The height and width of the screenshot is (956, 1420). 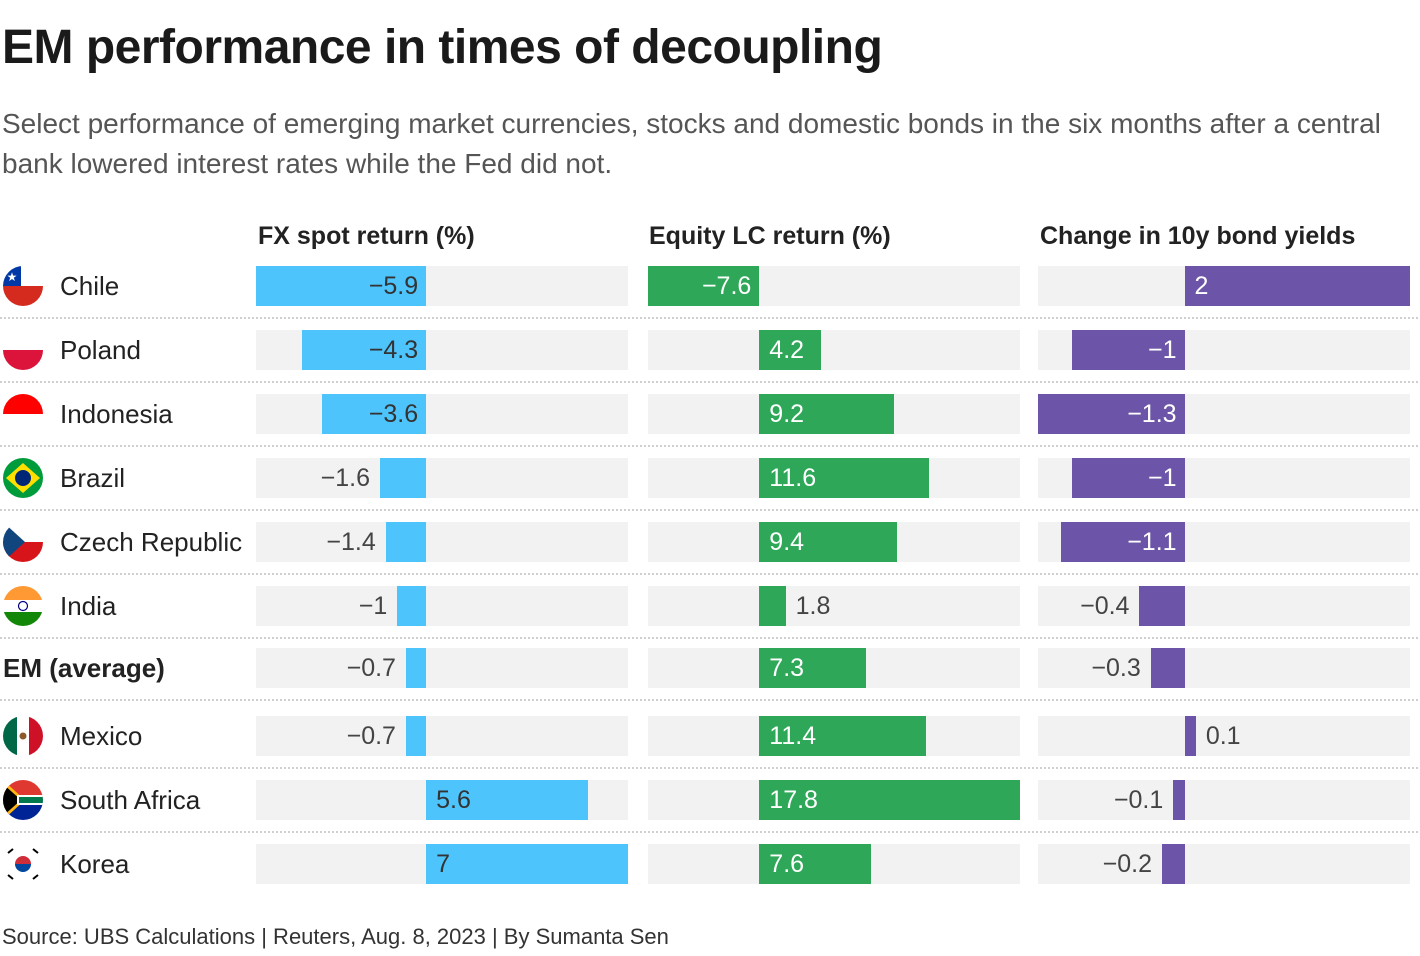 What do you see at coordinates (787, 350) in the screenshot?
I see `equity-value-label: 4.2` at bounding box center [787, 350].